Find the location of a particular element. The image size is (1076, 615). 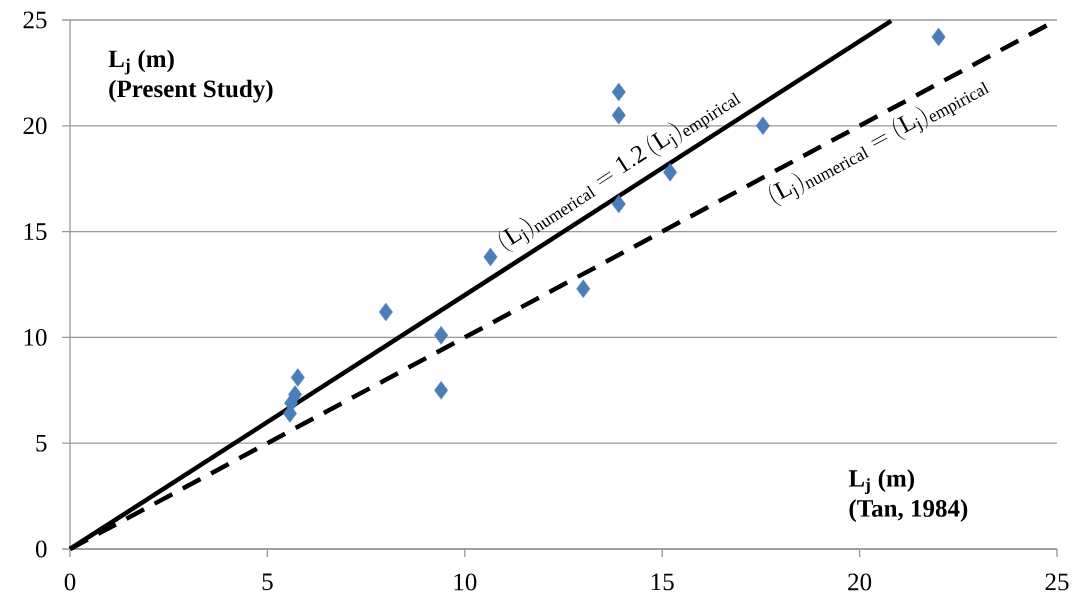

y-tick-label: 20 is located at coordinates (35, 126).